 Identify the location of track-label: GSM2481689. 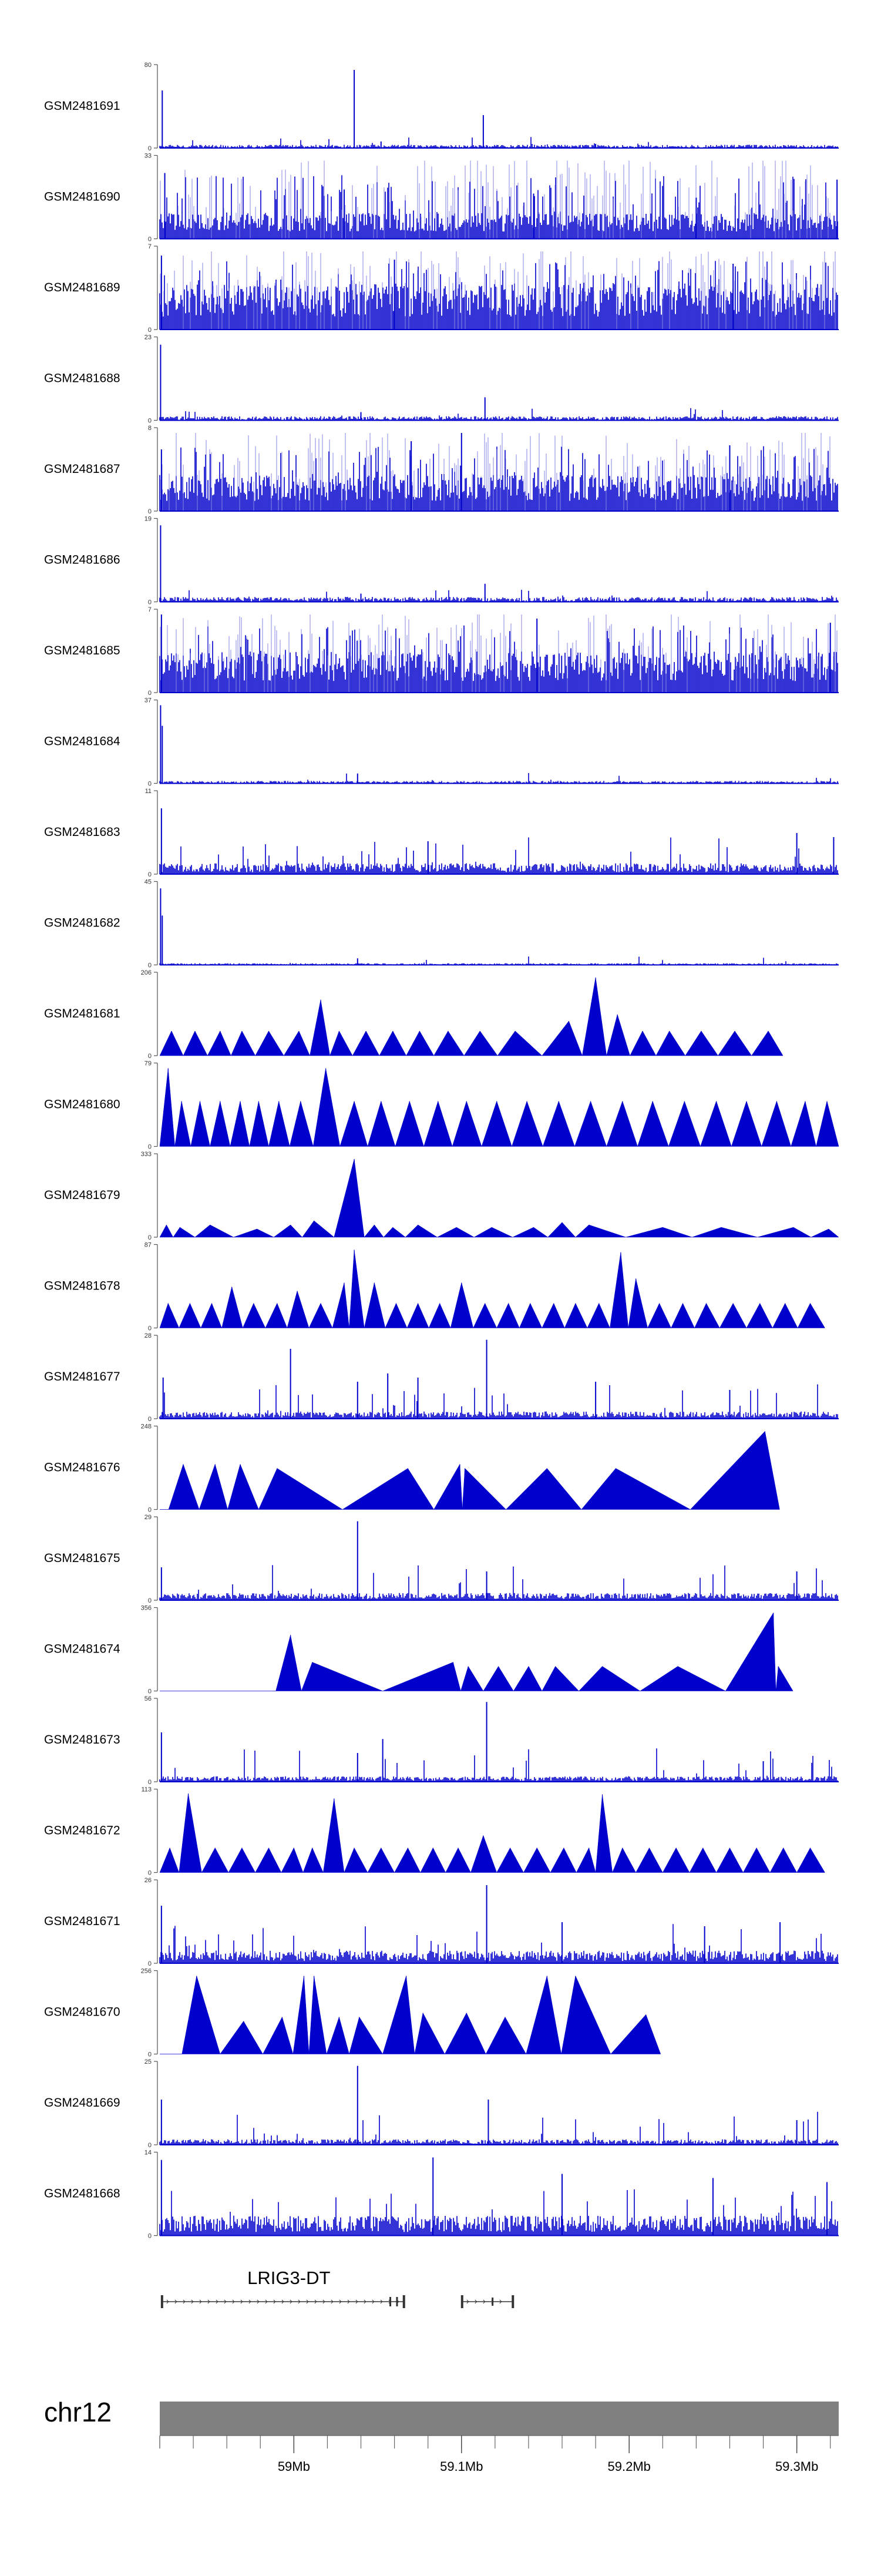
(82, 287).